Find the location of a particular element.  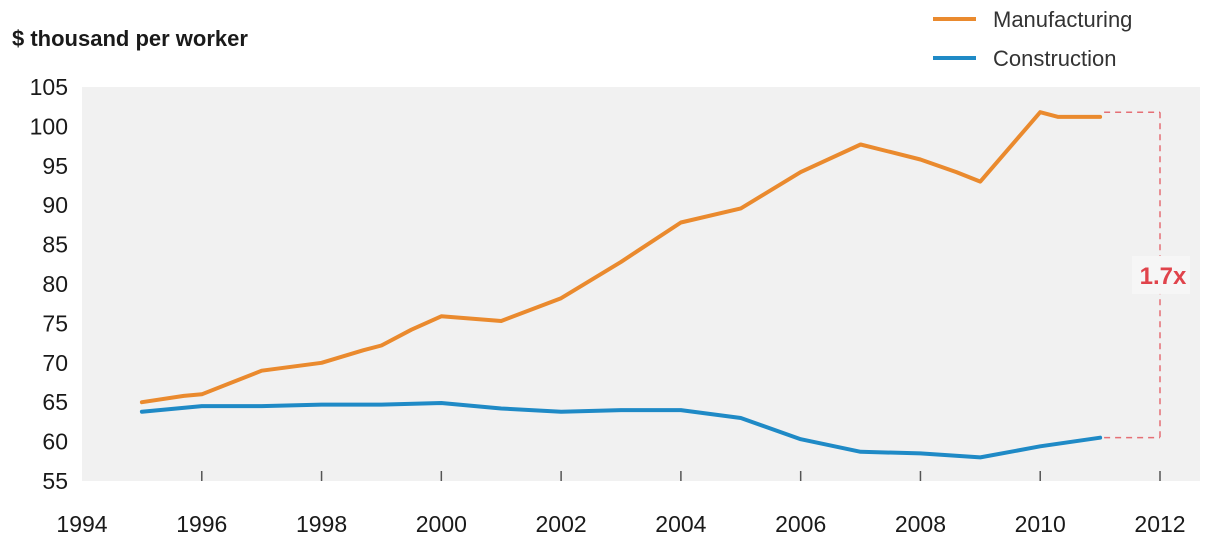

legend-label-manufacturing: Manufacturing is located at coordinates (1062, 19).